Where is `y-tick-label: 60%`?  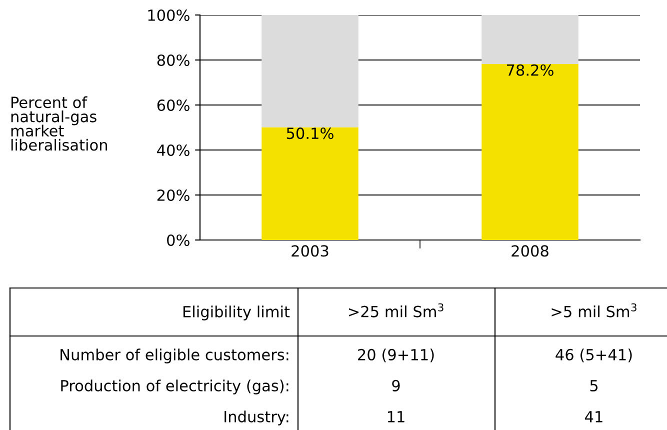 y-tick-label: 60% is located at coordinates (173, 105).